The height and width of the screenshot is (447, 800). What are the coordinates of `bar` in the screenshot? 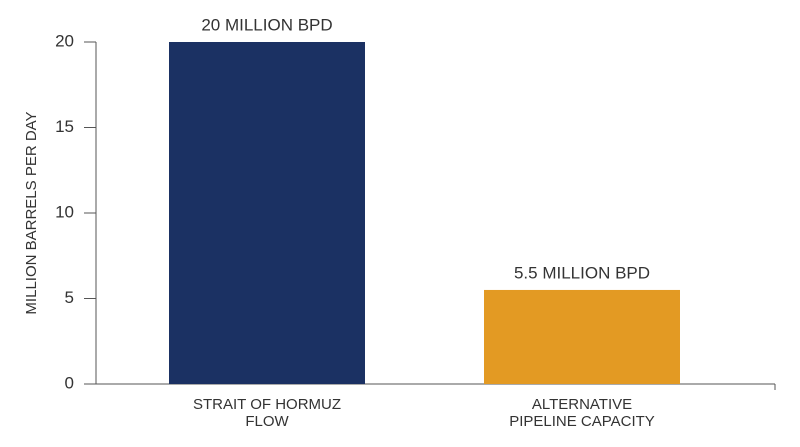 It's located at (582, 336).